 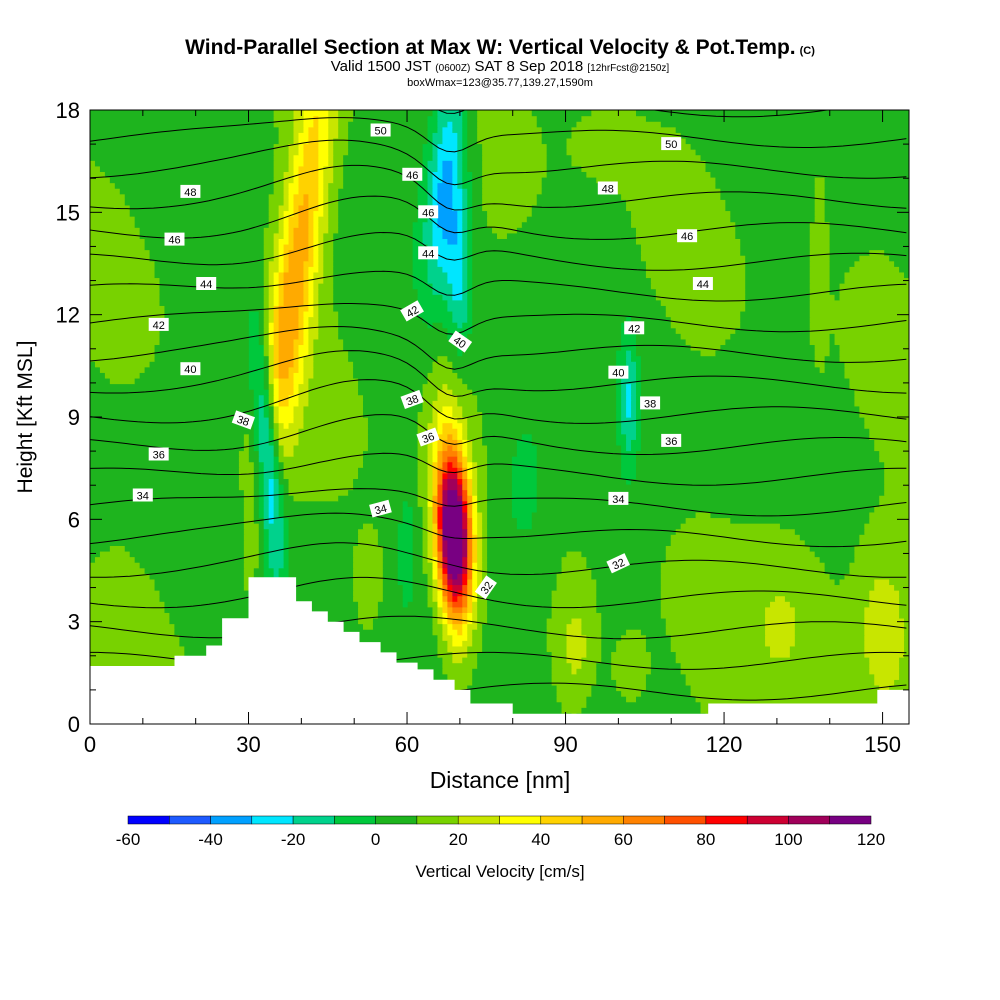 What do you see at coordinates (618, 372) in the screenshot?
I see `contour-label: 40` at bounding box center [618, 372].